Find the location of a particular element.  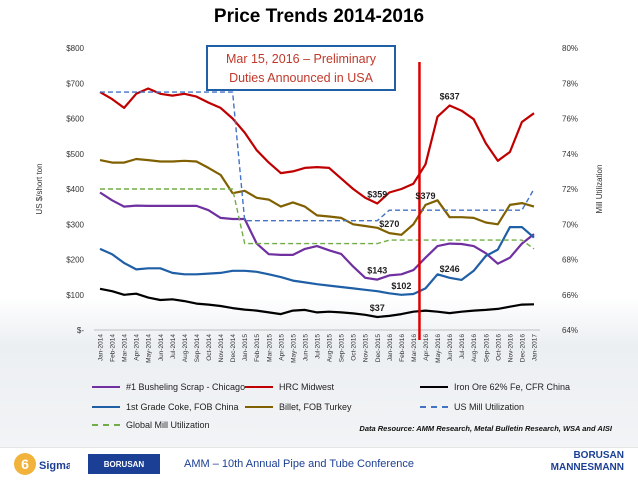

y2-tick-label: 80% is located at coordinates (570, 48).